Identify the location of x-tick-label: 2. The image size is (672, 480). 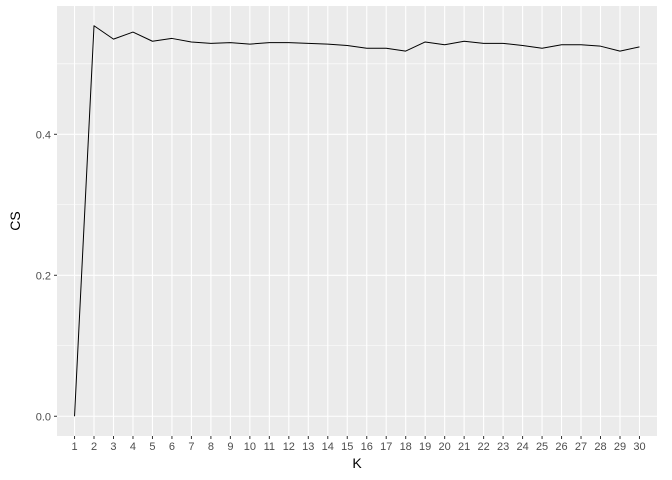
(94, 447).